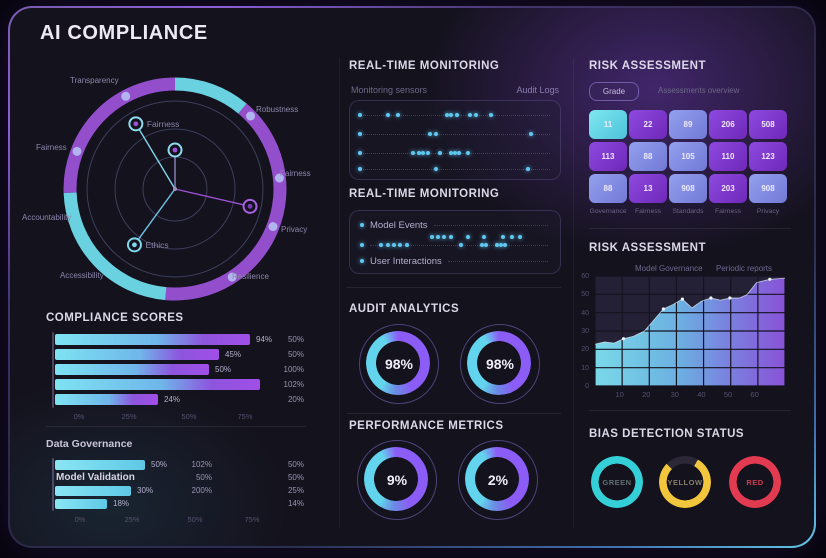  What do you see at coordinates (688, 211) in the screenshot?
I see `risk-column-label: Standards` at bounding box center [688, 211].